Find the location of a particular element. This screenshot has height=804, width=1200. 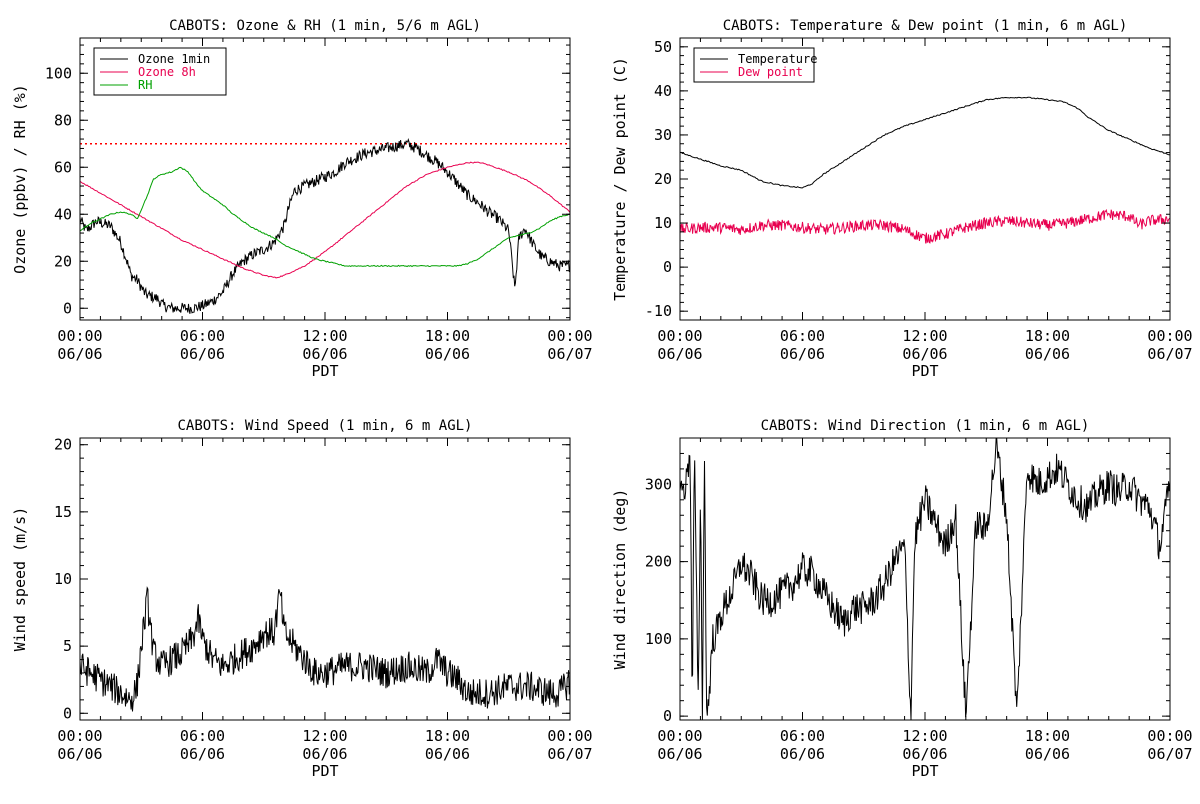

legend-entry: Ozone 8h is located at coordinates (167, 72).